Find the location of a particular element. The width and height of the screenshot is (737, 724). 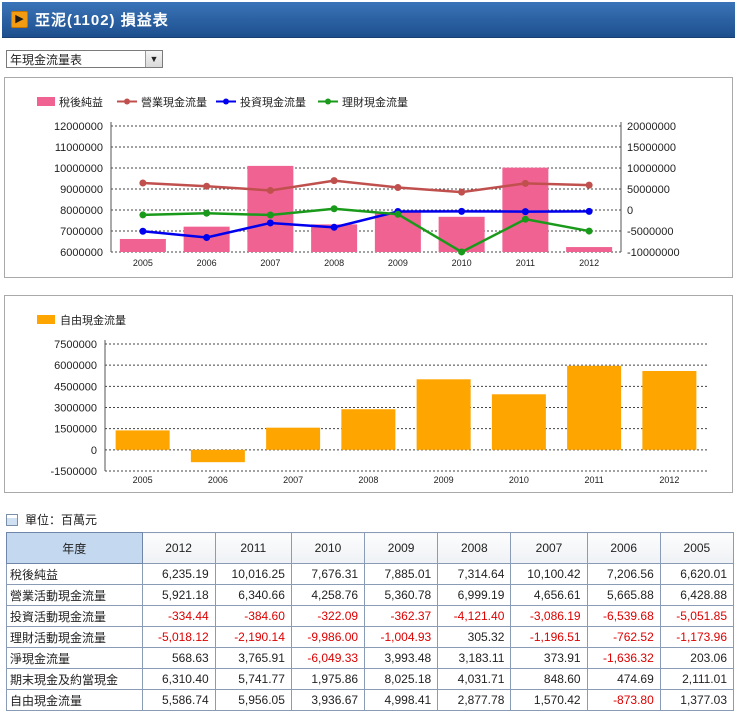

table-cell: 5,956.05 is located at coordinates (253, 700).